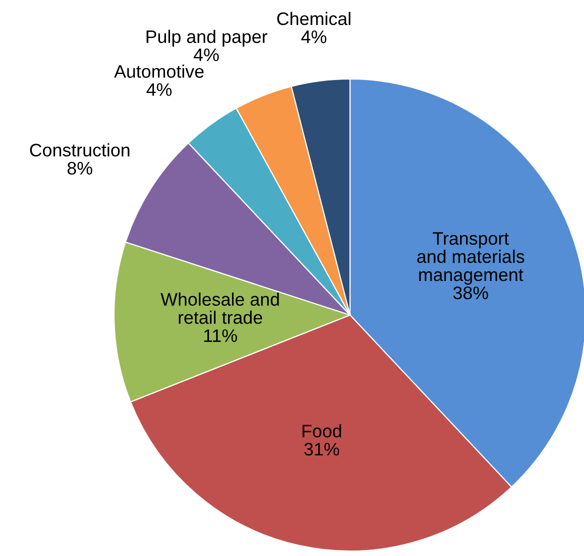 This screenshot has height=556, width=584. What do you see at coordinates (322, 449) in the screenshot?
I see `data-label: 31%` at bounding box center [322, 449].